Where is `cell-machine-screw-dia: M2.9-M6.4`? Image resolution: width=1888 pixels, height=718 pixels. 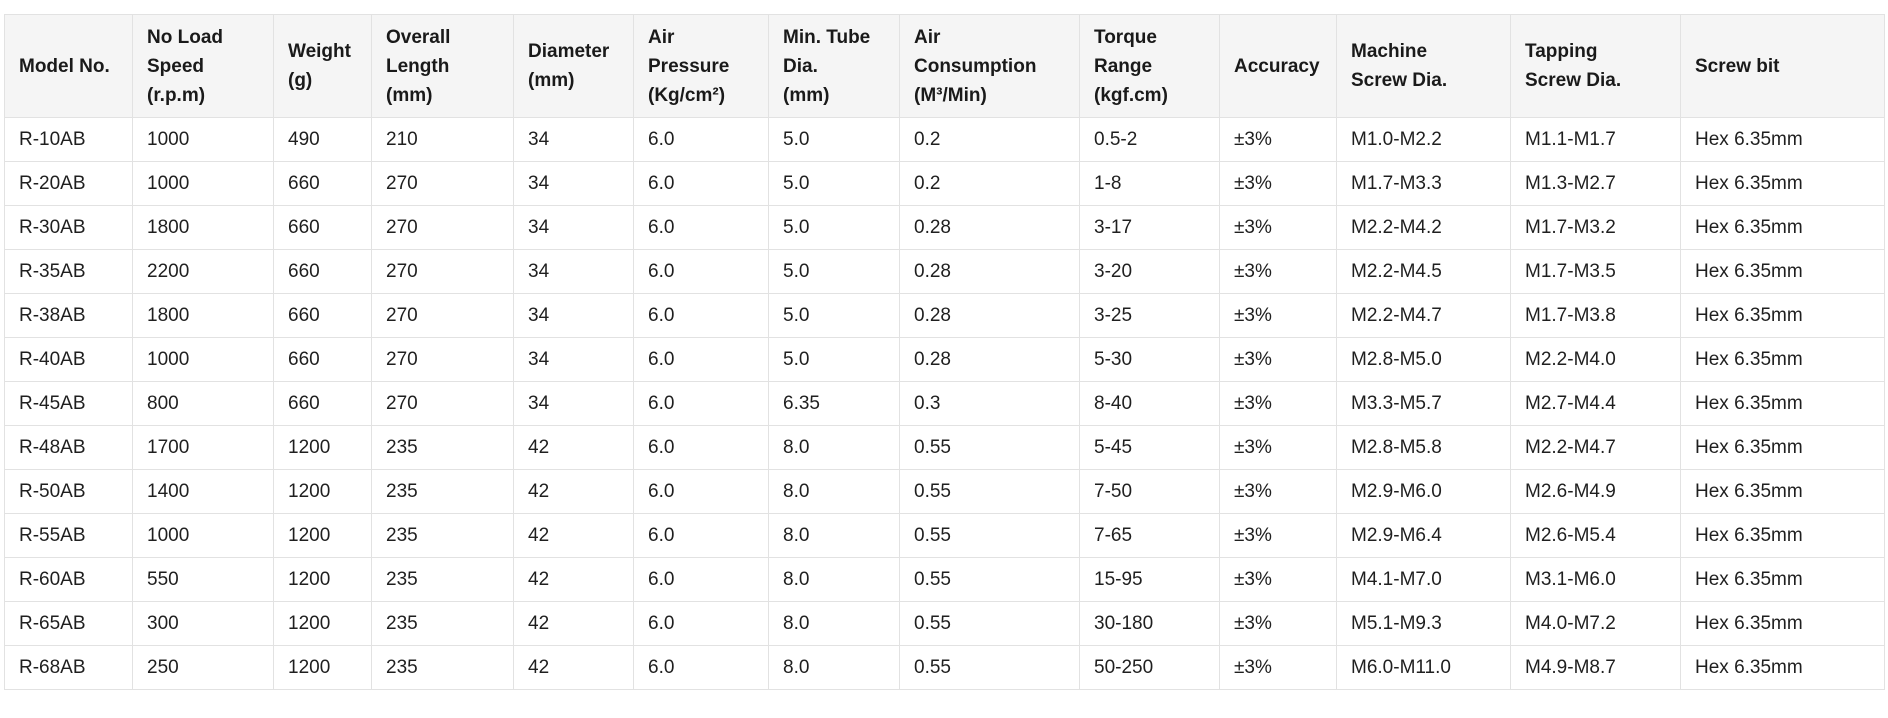 cell-machine-screw-dia: M2.9-M6.4 is located at coordinates (1423, 535).